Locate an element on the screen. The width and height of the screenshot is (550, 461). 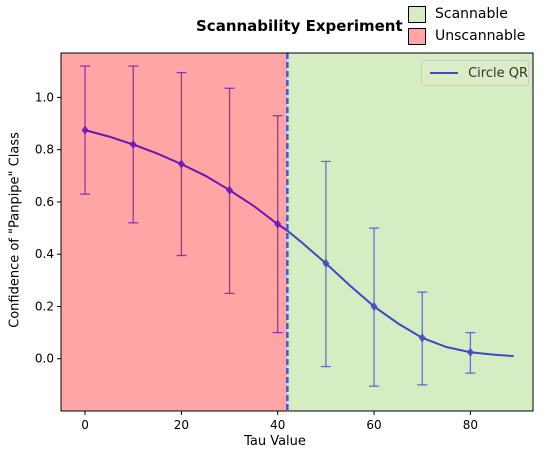
y-tick-label-0: 0.0 is located at coordinates (44, 359).